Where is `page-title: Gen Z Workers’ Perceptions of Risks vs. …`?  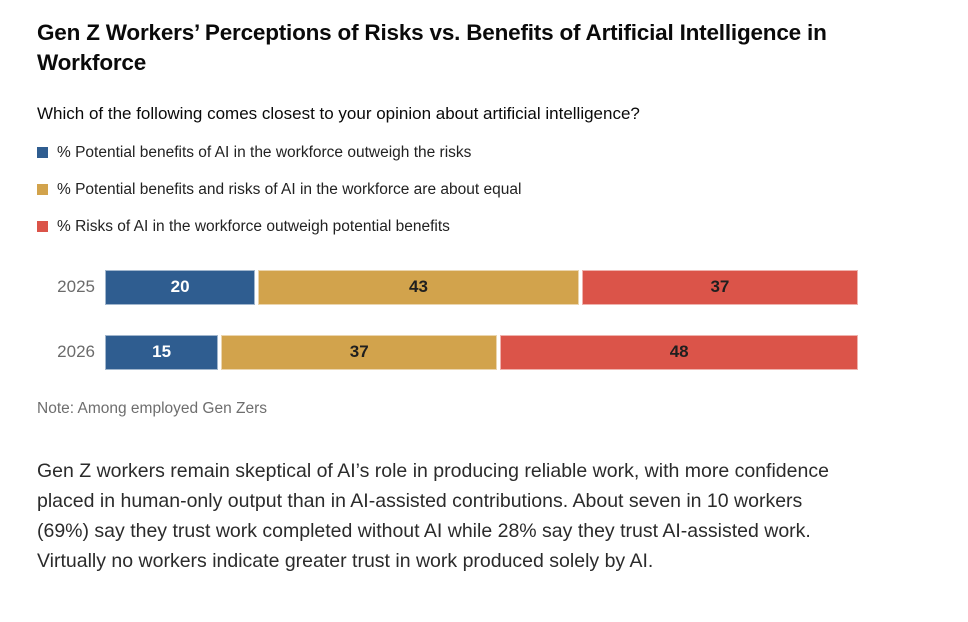
page-title: Gen Z Workers’ Perceptions of Risks vs. … is located at coordinates (432, 47).